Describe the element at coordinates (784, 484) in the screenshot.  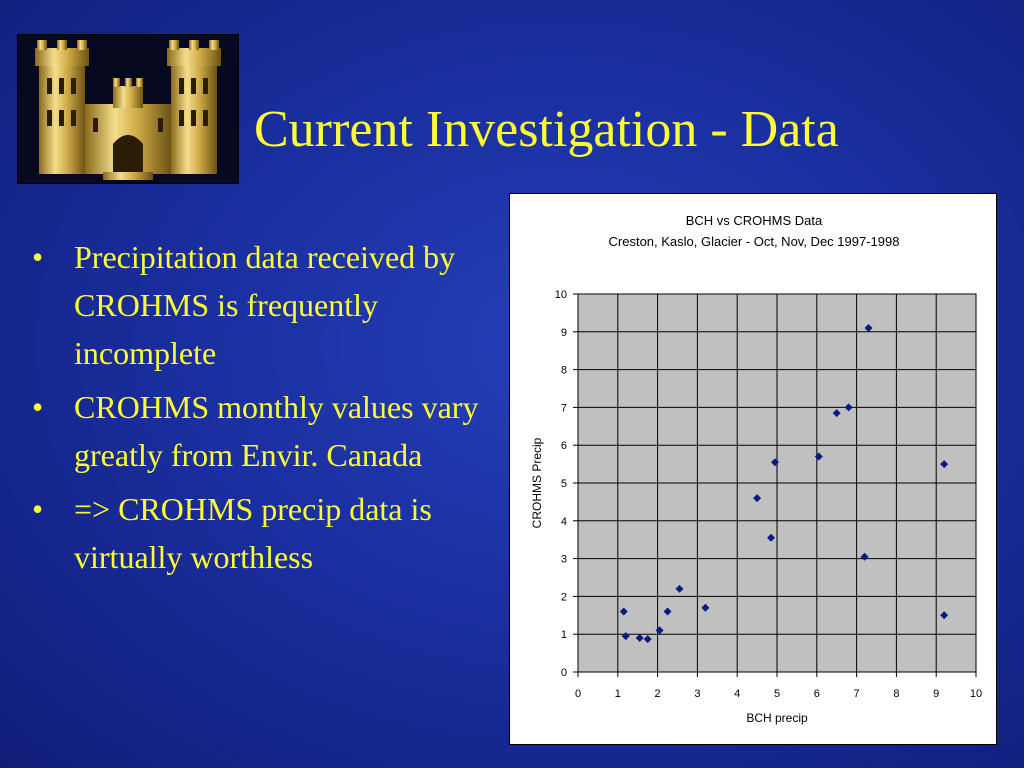
I see `data-points` at that location.